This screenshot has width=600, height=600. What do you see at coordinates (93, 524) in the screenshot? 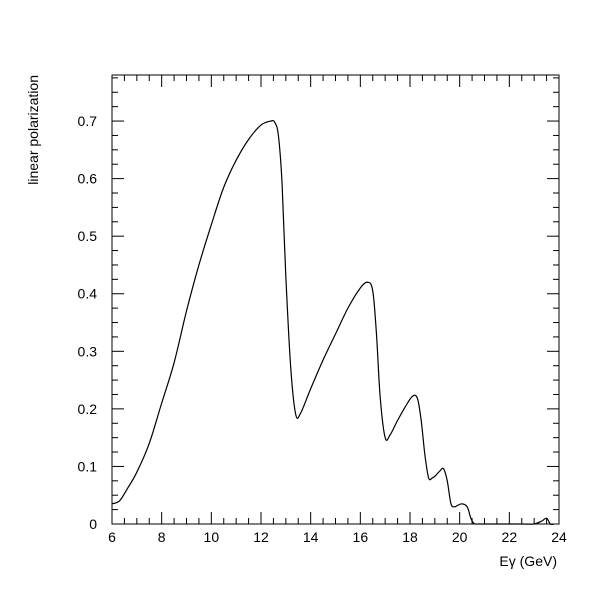
I see `y-tick-label: 0` at bounding box center [93, 524].